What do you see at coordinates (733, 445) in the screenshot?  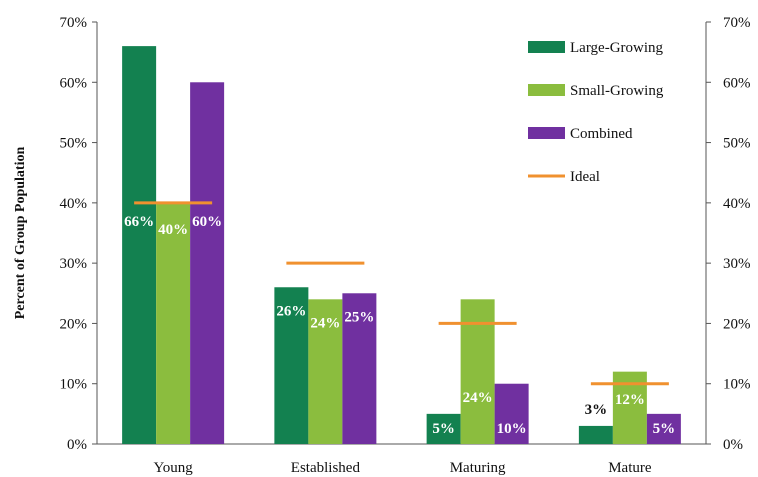 I see `y-tick-label-right: 0%` at bounding box center [733, 445].